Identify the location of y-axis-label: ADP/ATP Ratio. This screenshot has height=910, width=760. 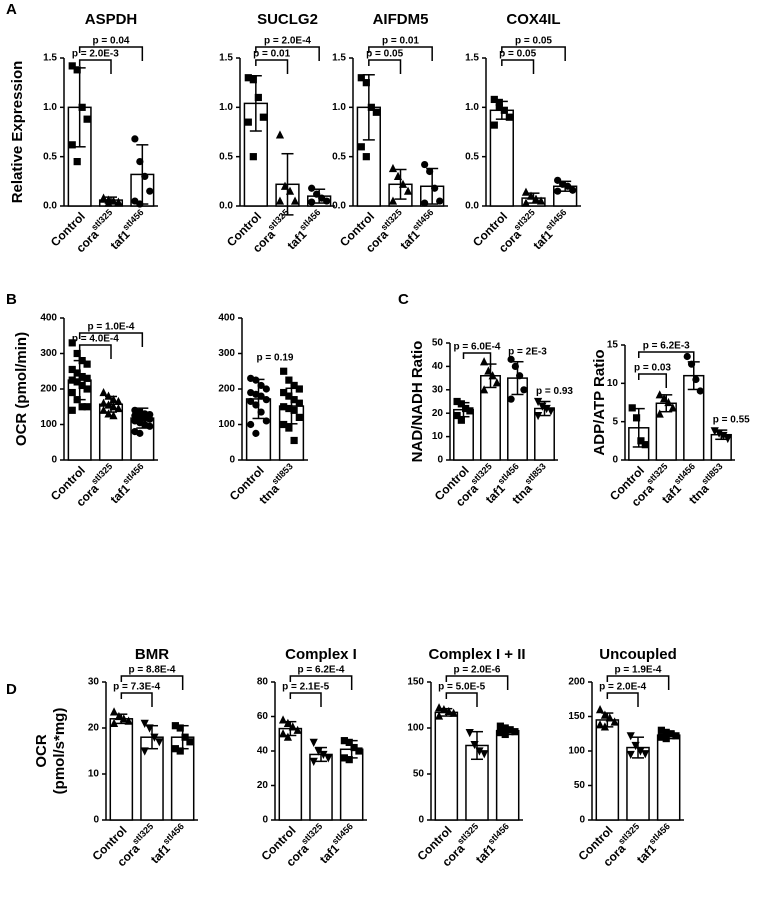
(599, 402).